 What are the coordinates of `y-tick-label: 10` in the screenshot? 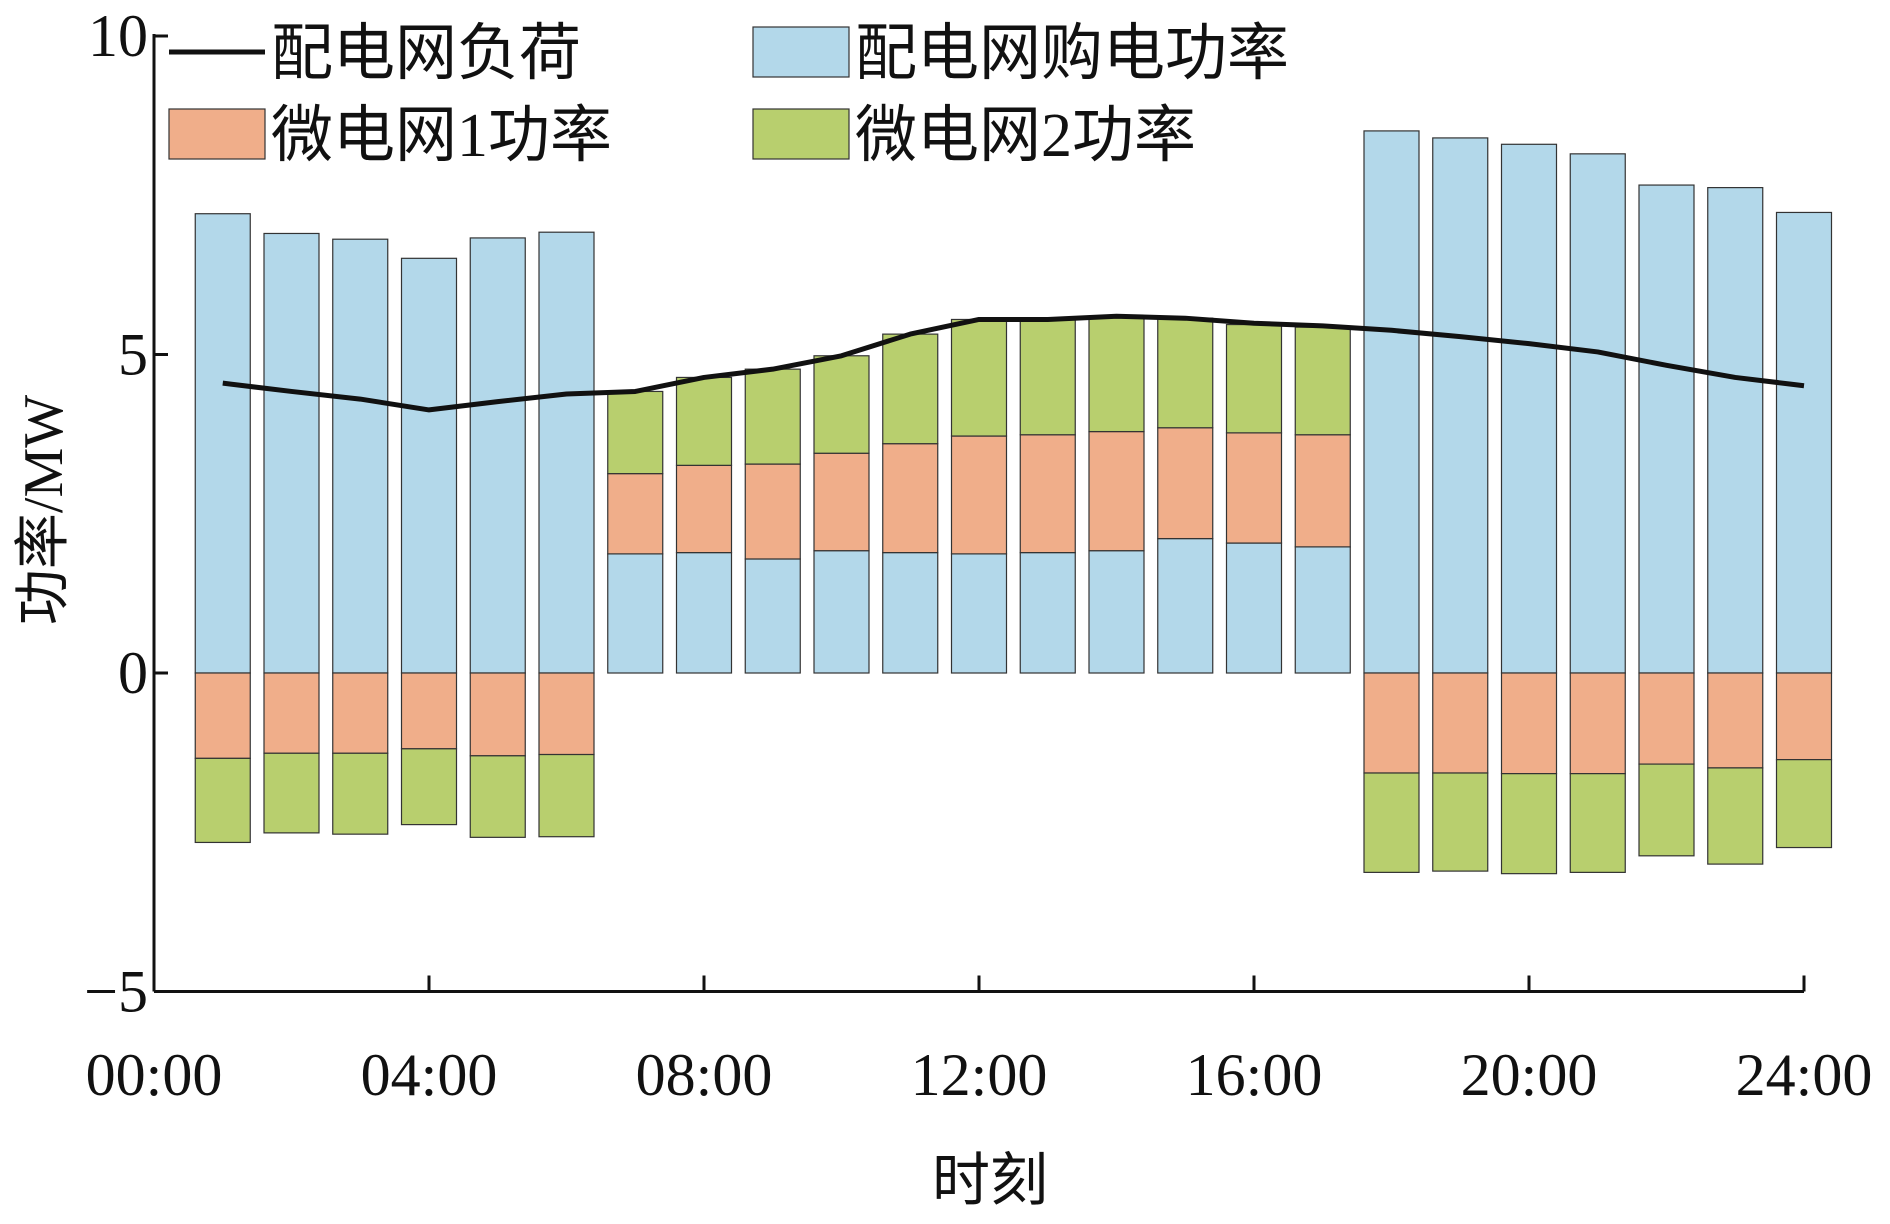 It's located at (118, 36).